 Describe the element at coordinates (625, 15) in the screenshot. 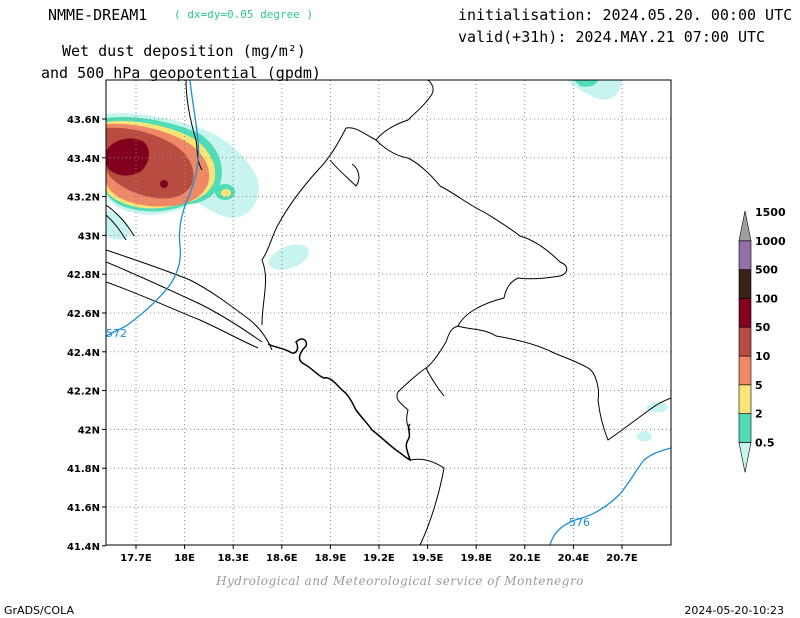

I see `initialisation-time: initialisation: 2024.05.20. 00:00 UTC` at that location.